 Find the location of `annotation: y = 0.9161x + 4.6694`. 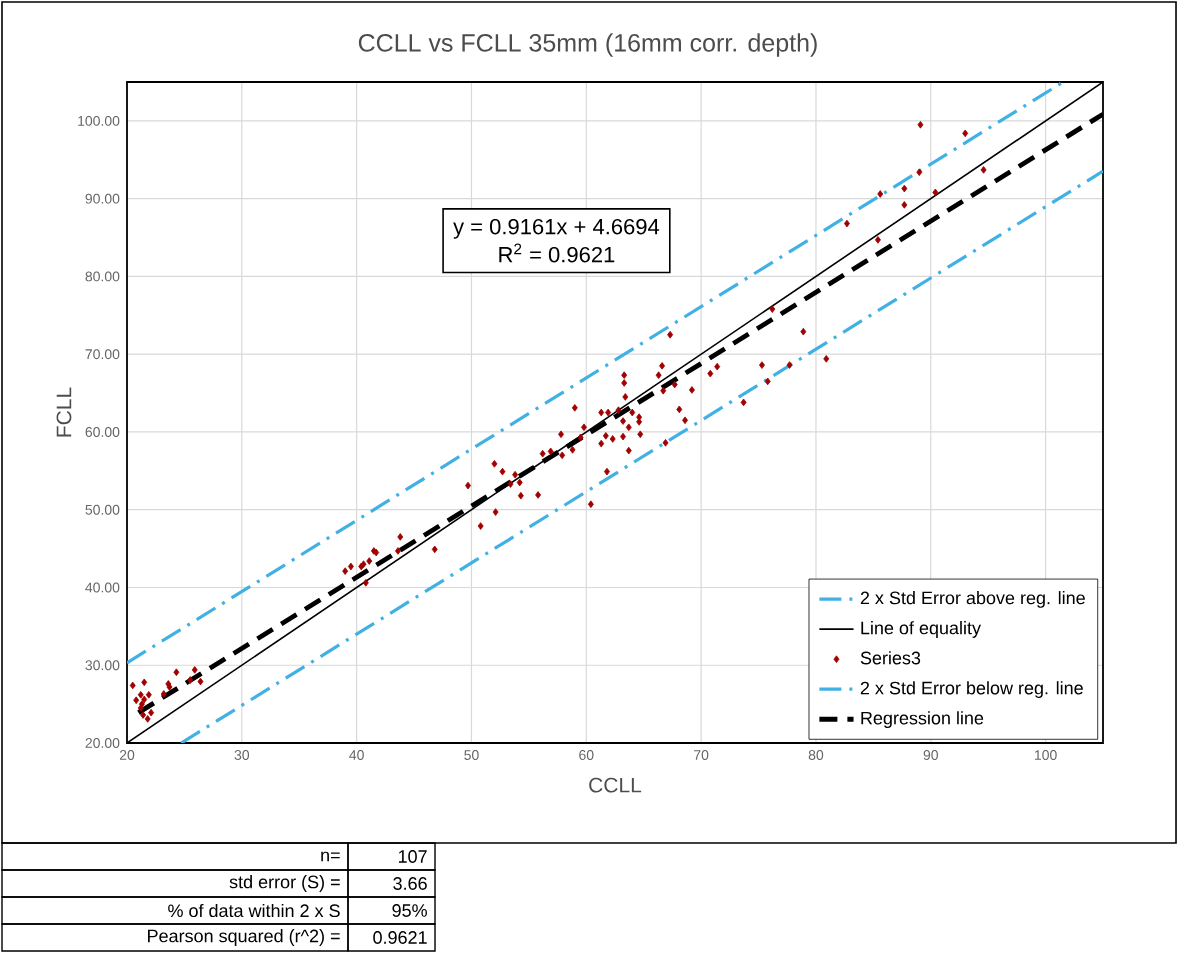

annotation: y = 0.9161x + 4.6694 is located at coordinates (556, 228).